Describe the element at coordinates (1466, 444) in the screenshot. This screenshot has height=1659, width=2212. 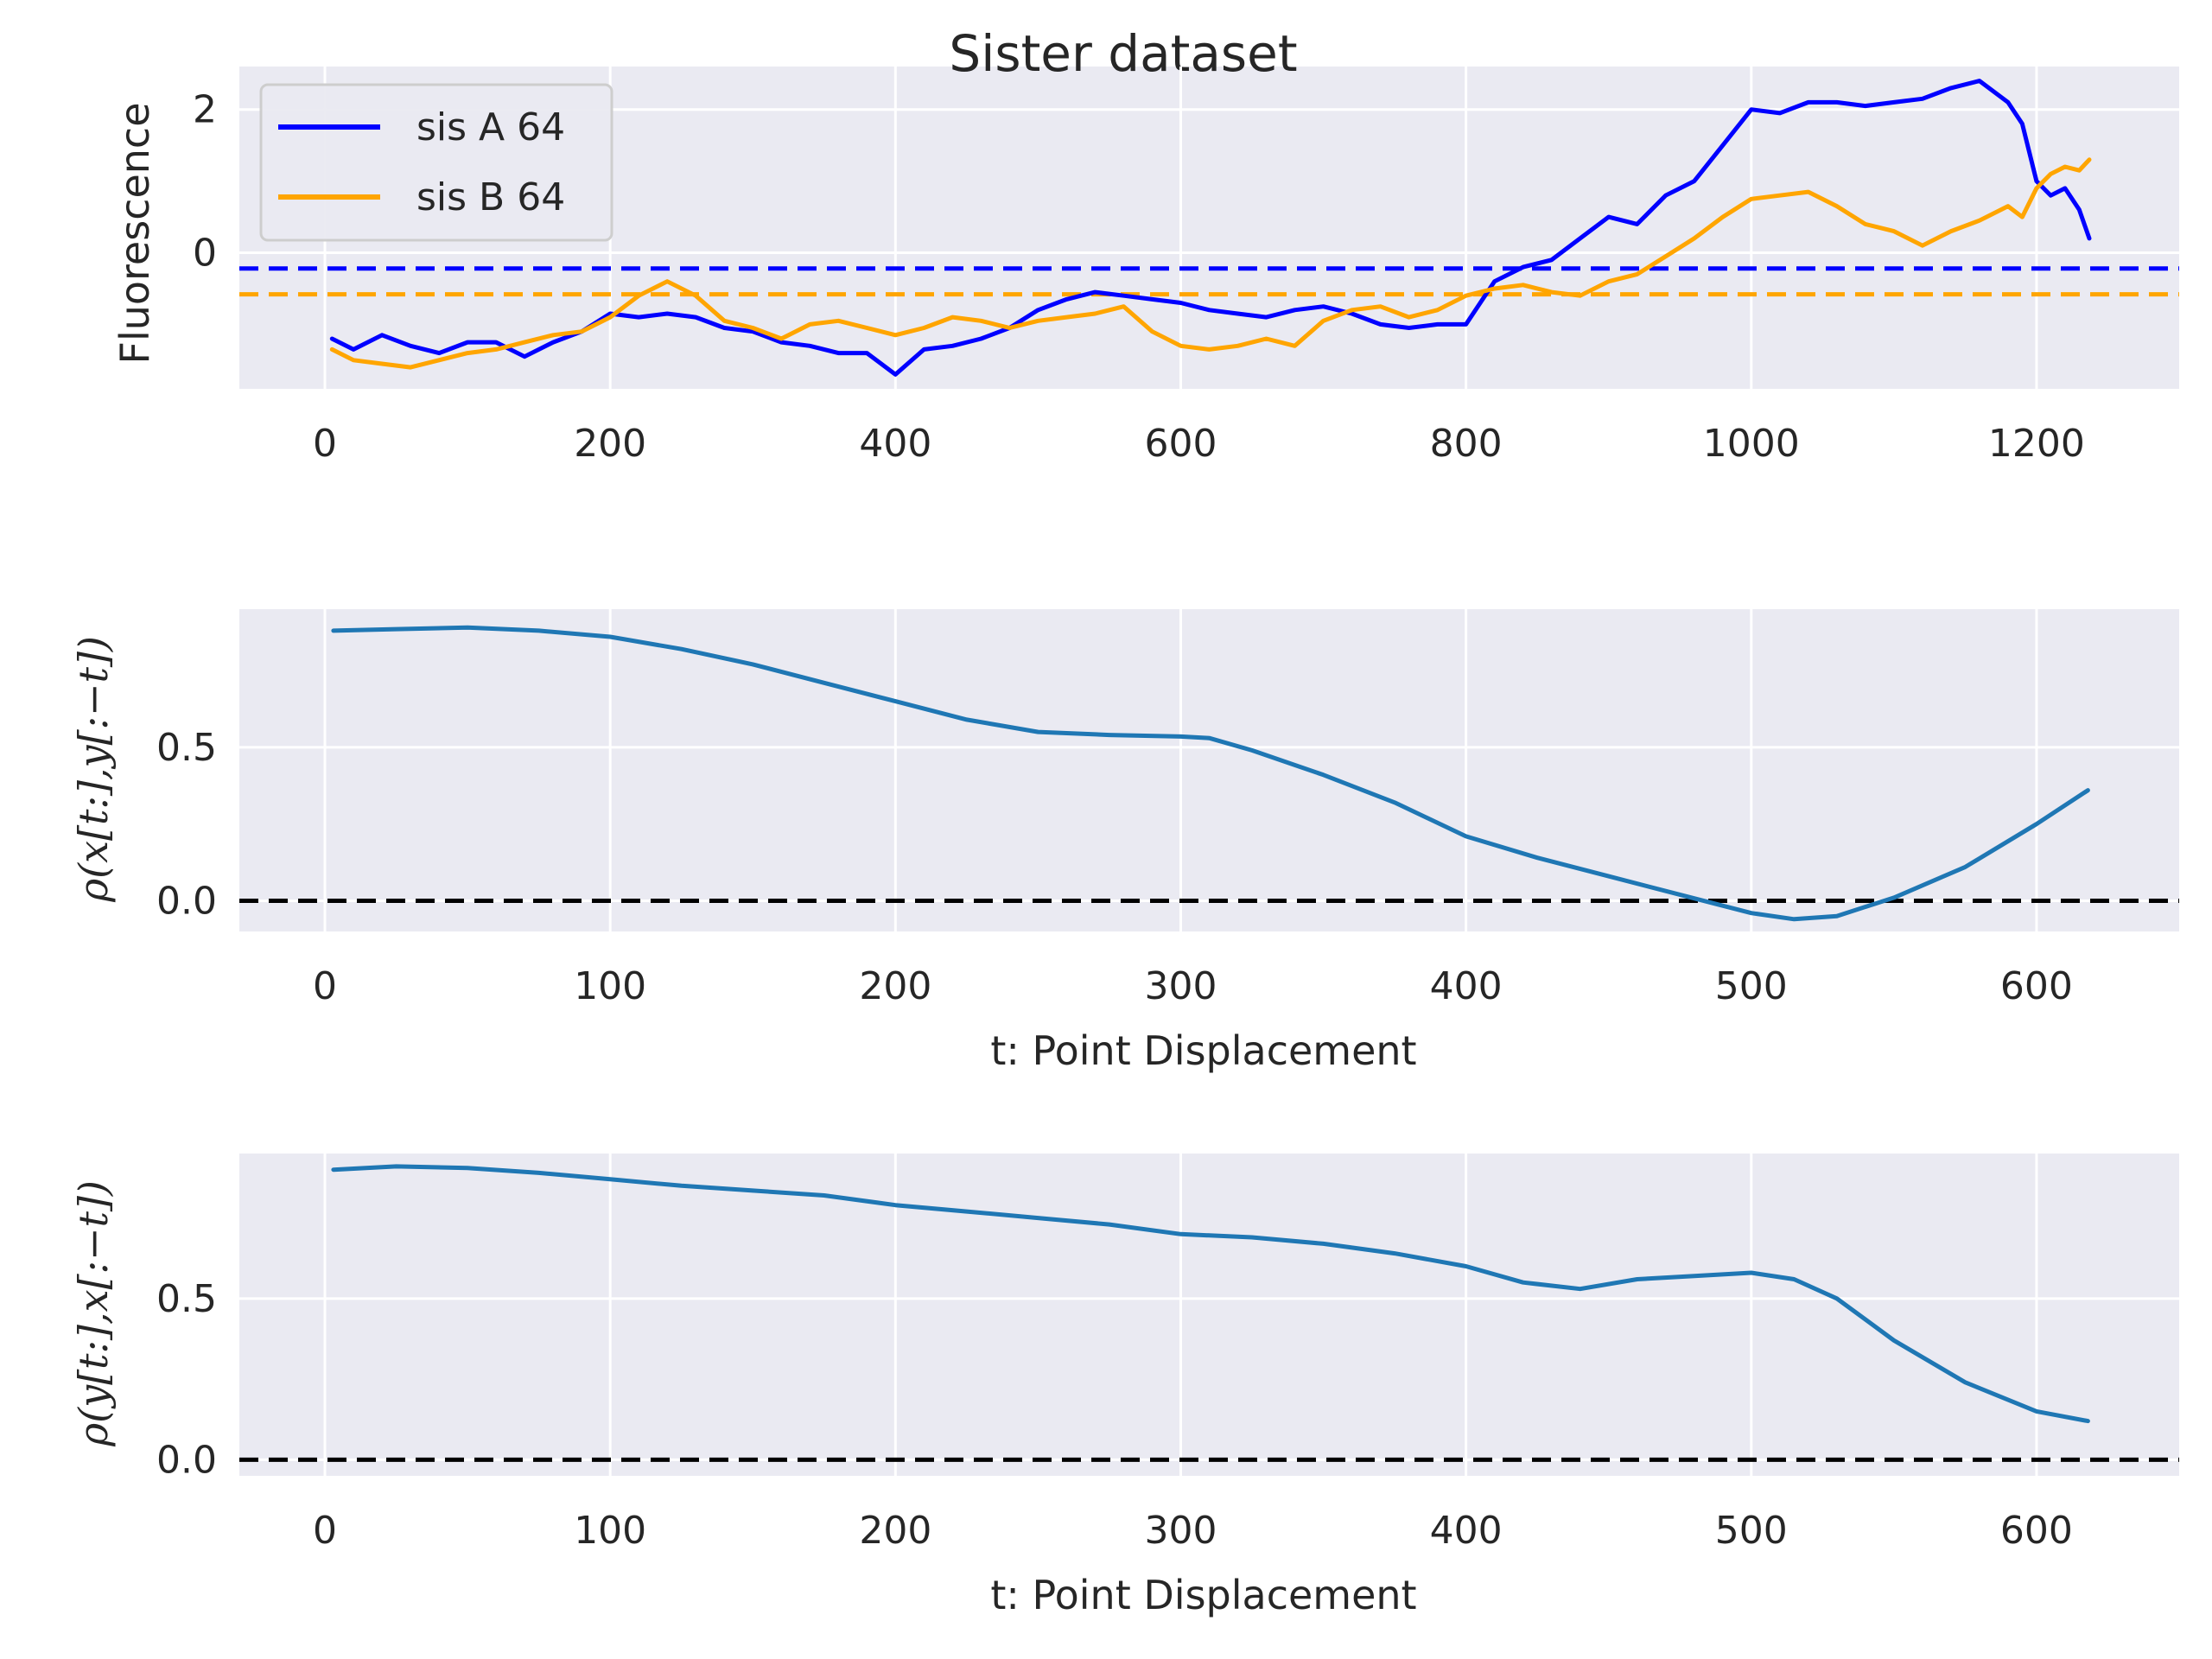
I see `x-tick-label: 800` at that location.